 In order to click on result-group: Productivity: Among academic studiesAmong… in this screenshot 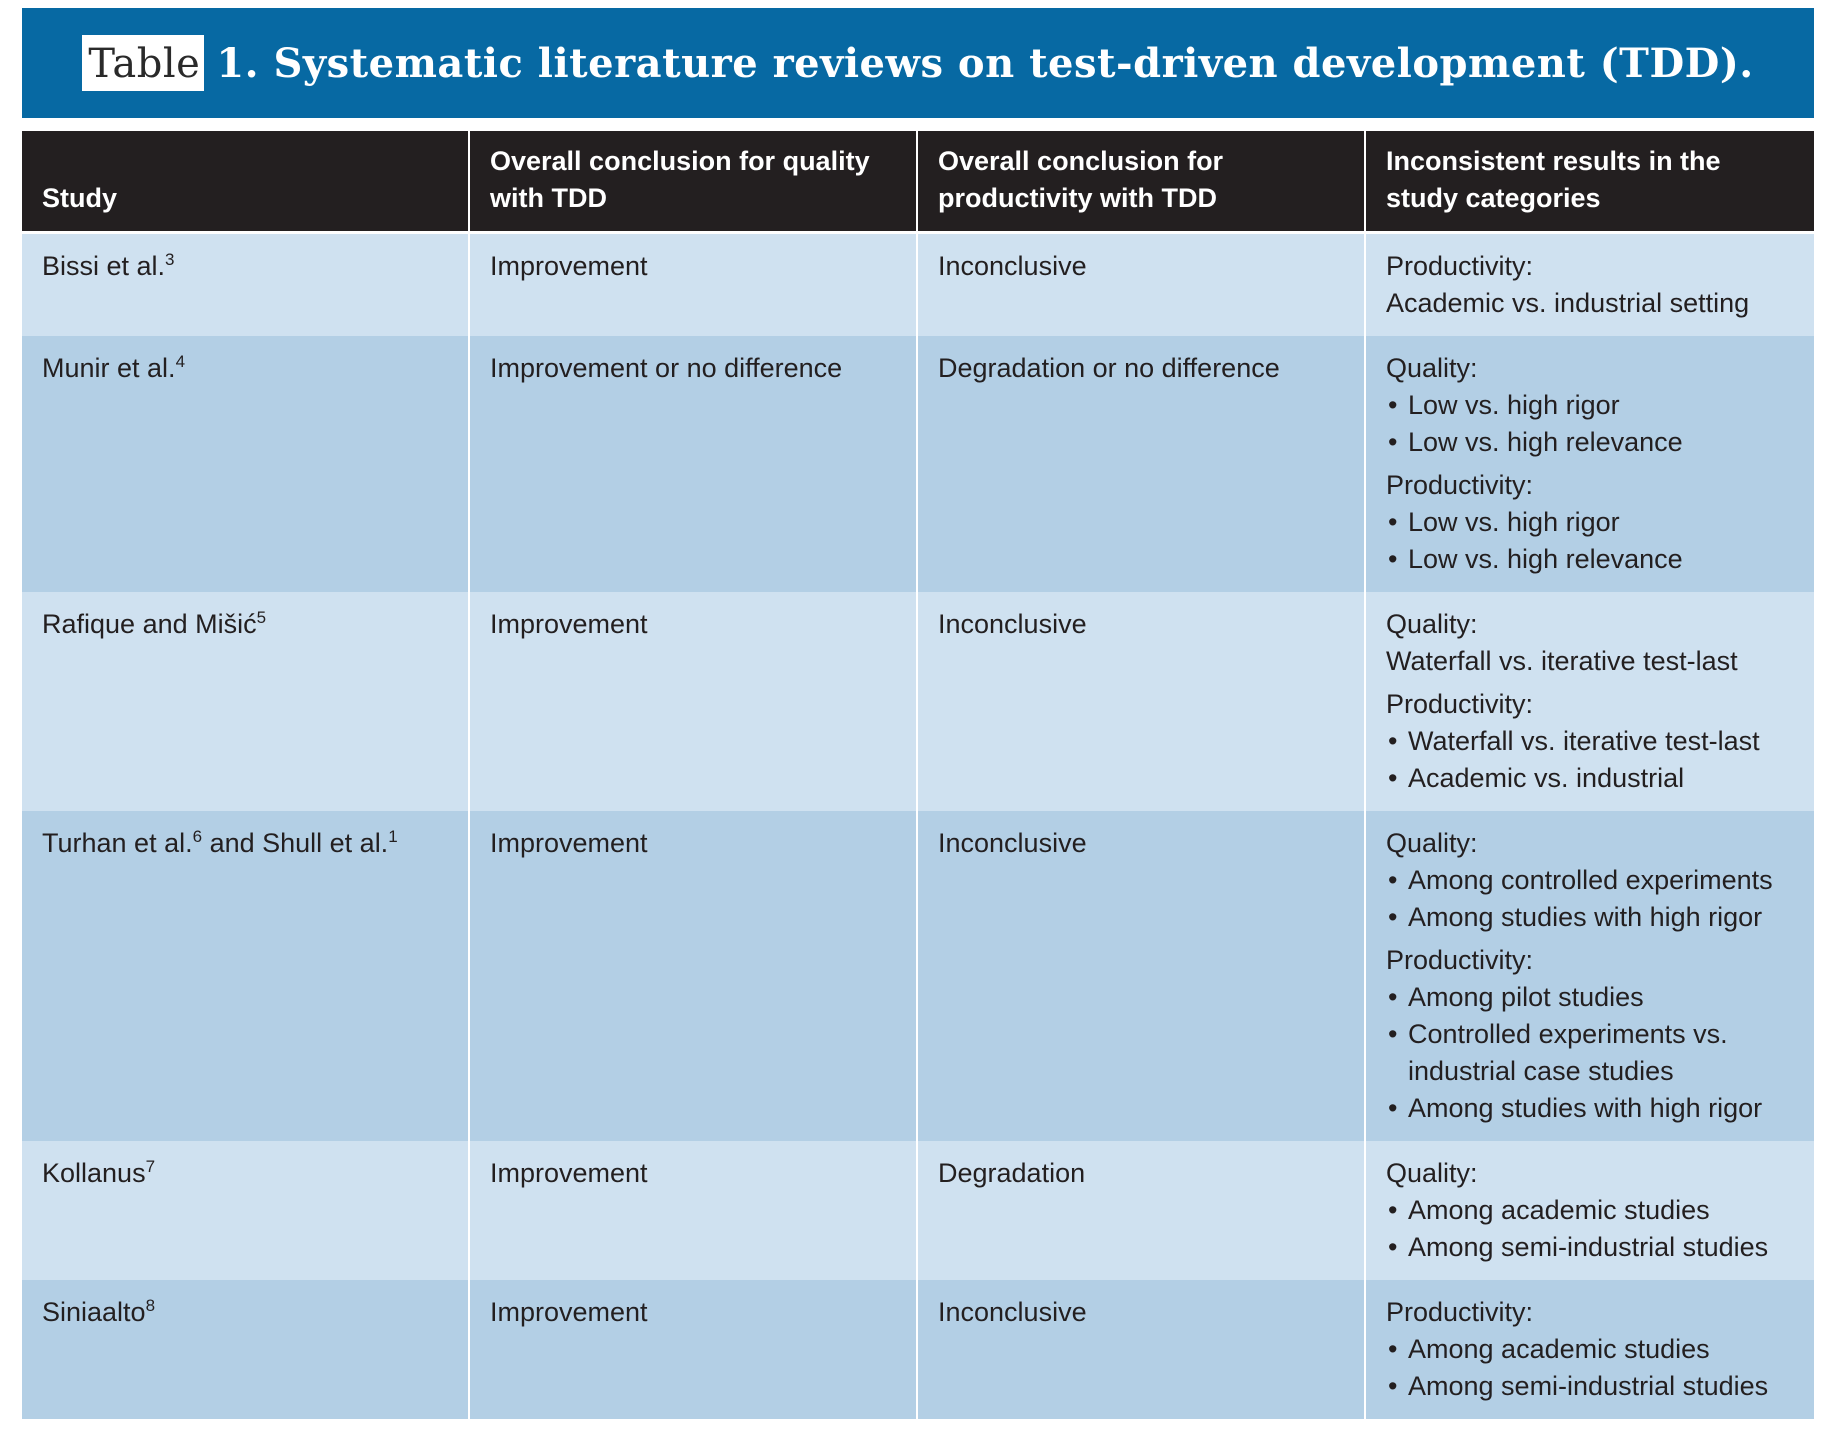, I will do `click(1590, 1349)`.